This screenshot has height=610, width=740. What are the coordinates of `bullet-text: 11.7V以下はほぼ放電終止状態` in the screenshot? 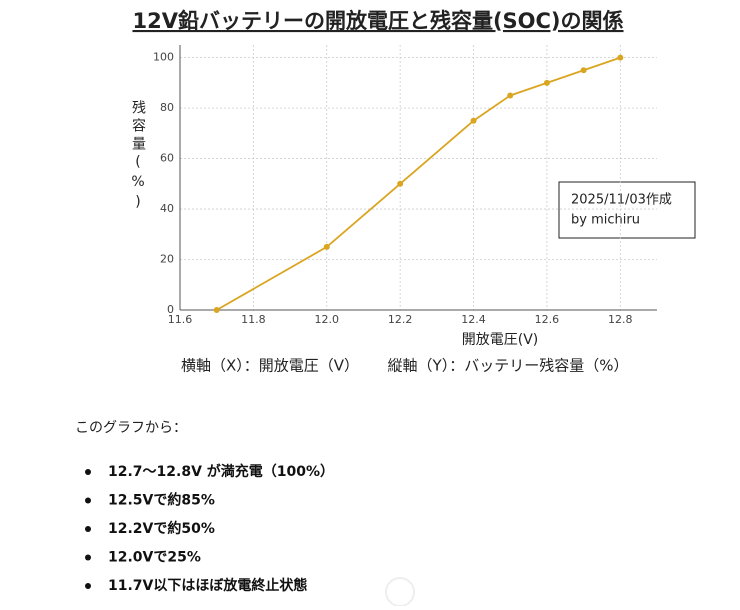 It's located at (207, 585).